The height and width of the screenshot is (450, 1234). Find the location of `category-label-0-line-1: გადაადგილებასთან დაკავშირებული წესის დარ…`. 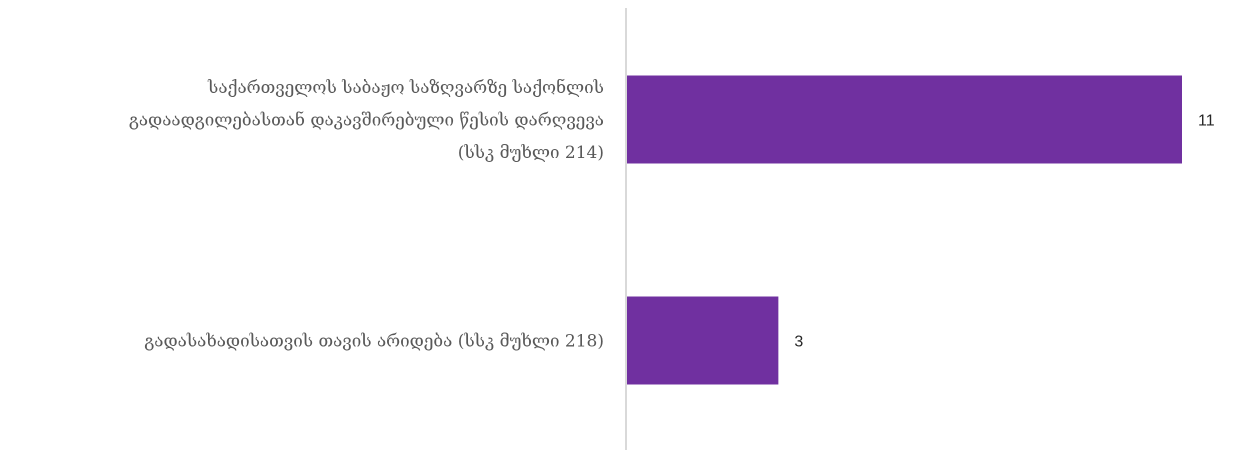

category-label-0-line-1: გადაადგილებასთან დაკავშირებული წესის დარ… is located at coordinates (366, 121).